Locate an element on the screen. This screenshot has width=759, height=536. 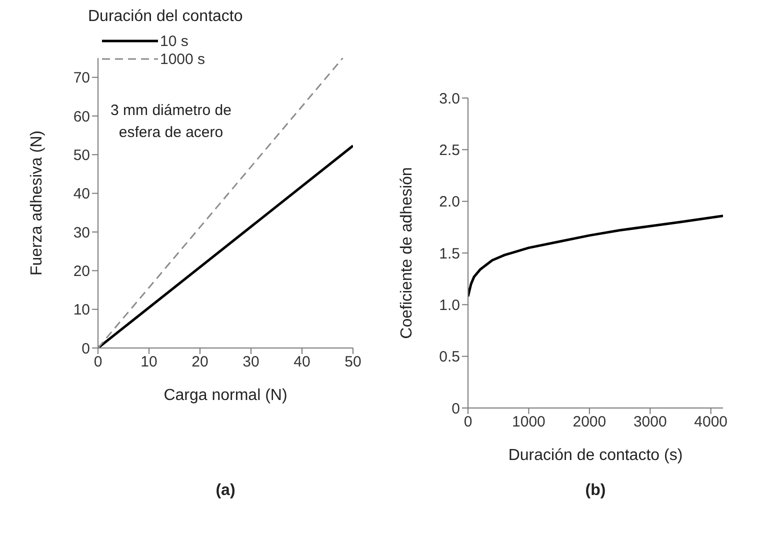
y-tick-label: 20 is located at coordinates (81, 271).